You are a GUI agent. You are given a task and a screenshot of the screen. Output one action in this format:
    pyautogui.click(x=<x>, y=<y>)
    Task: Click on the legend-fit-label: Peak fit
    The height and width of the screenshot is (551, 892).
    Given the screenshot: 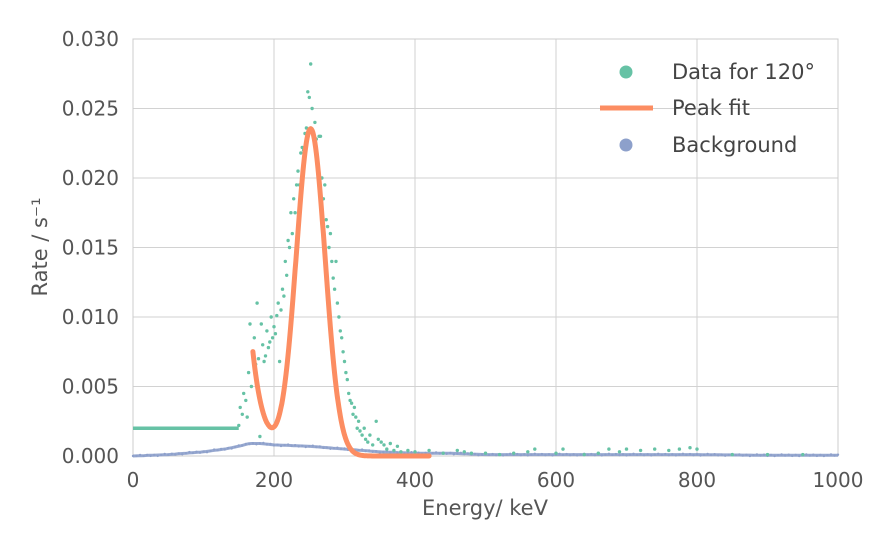 What is the action you would take?
    pyautogui.click(x=711, y=108)
    